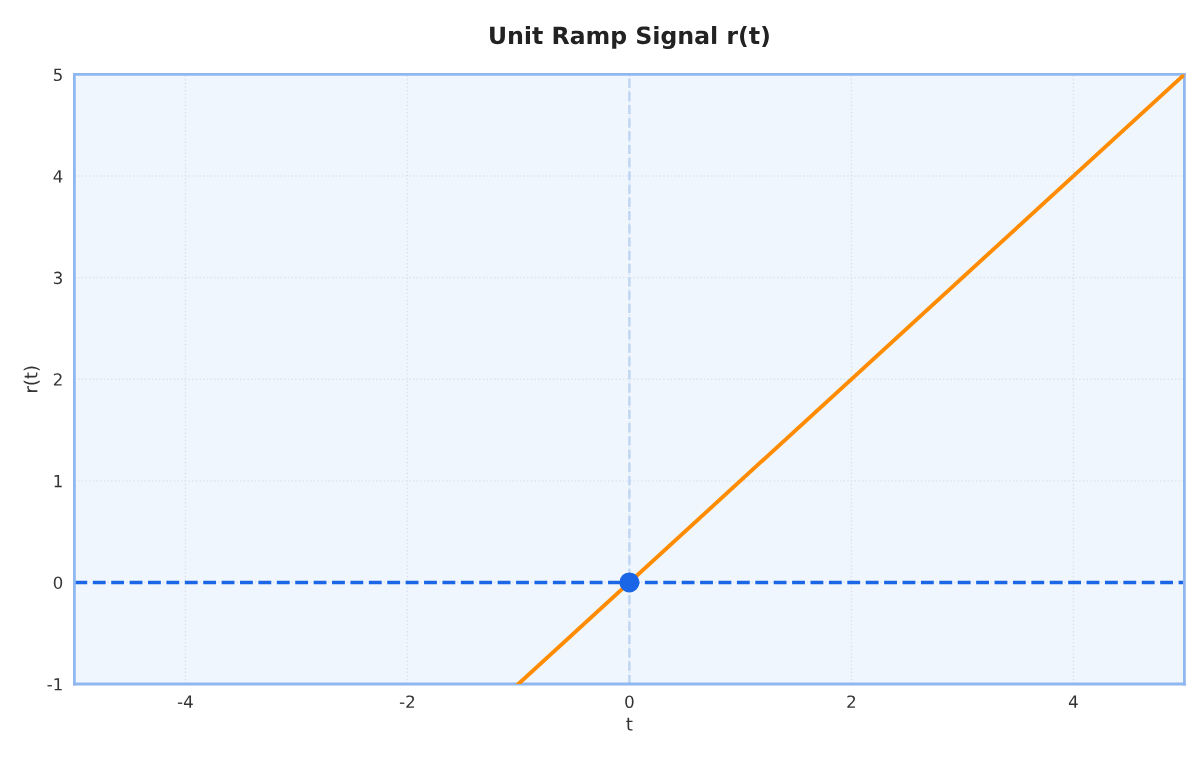 This screenshot has height=760, width=1200. Describe the element at coordinates (185, 701) in the screenshot. I see `x-tick-label: -4` at that location.